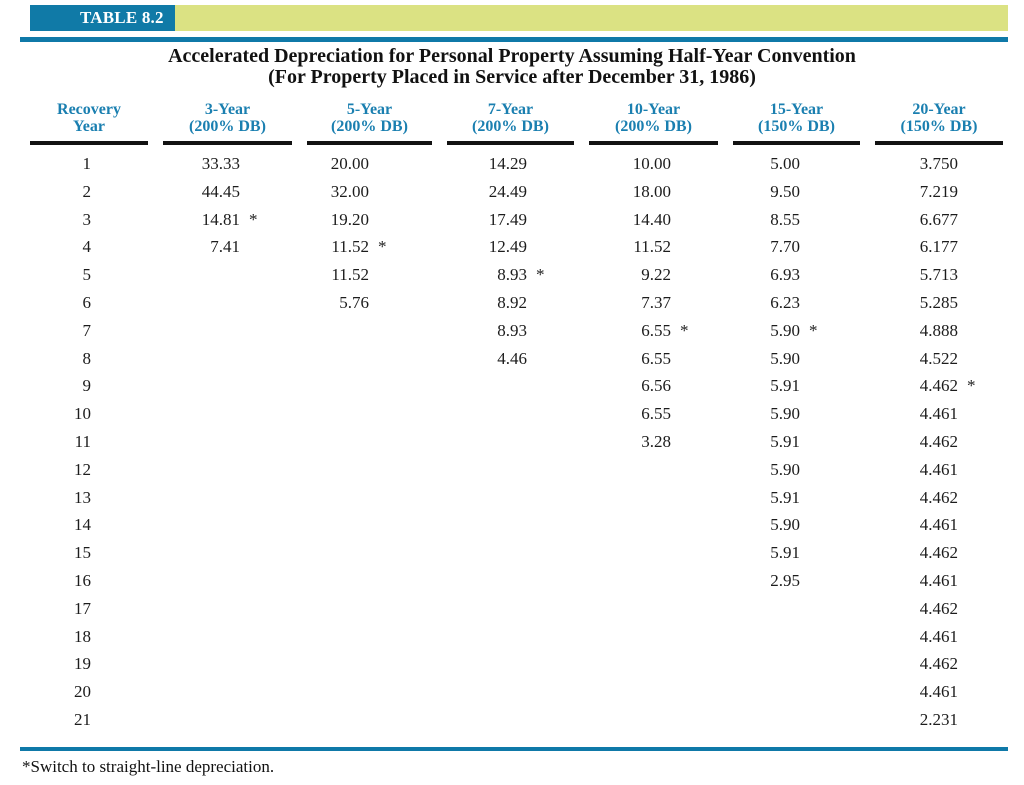  I want to click on column-header-line2: (150% DB), so click(796, 126).